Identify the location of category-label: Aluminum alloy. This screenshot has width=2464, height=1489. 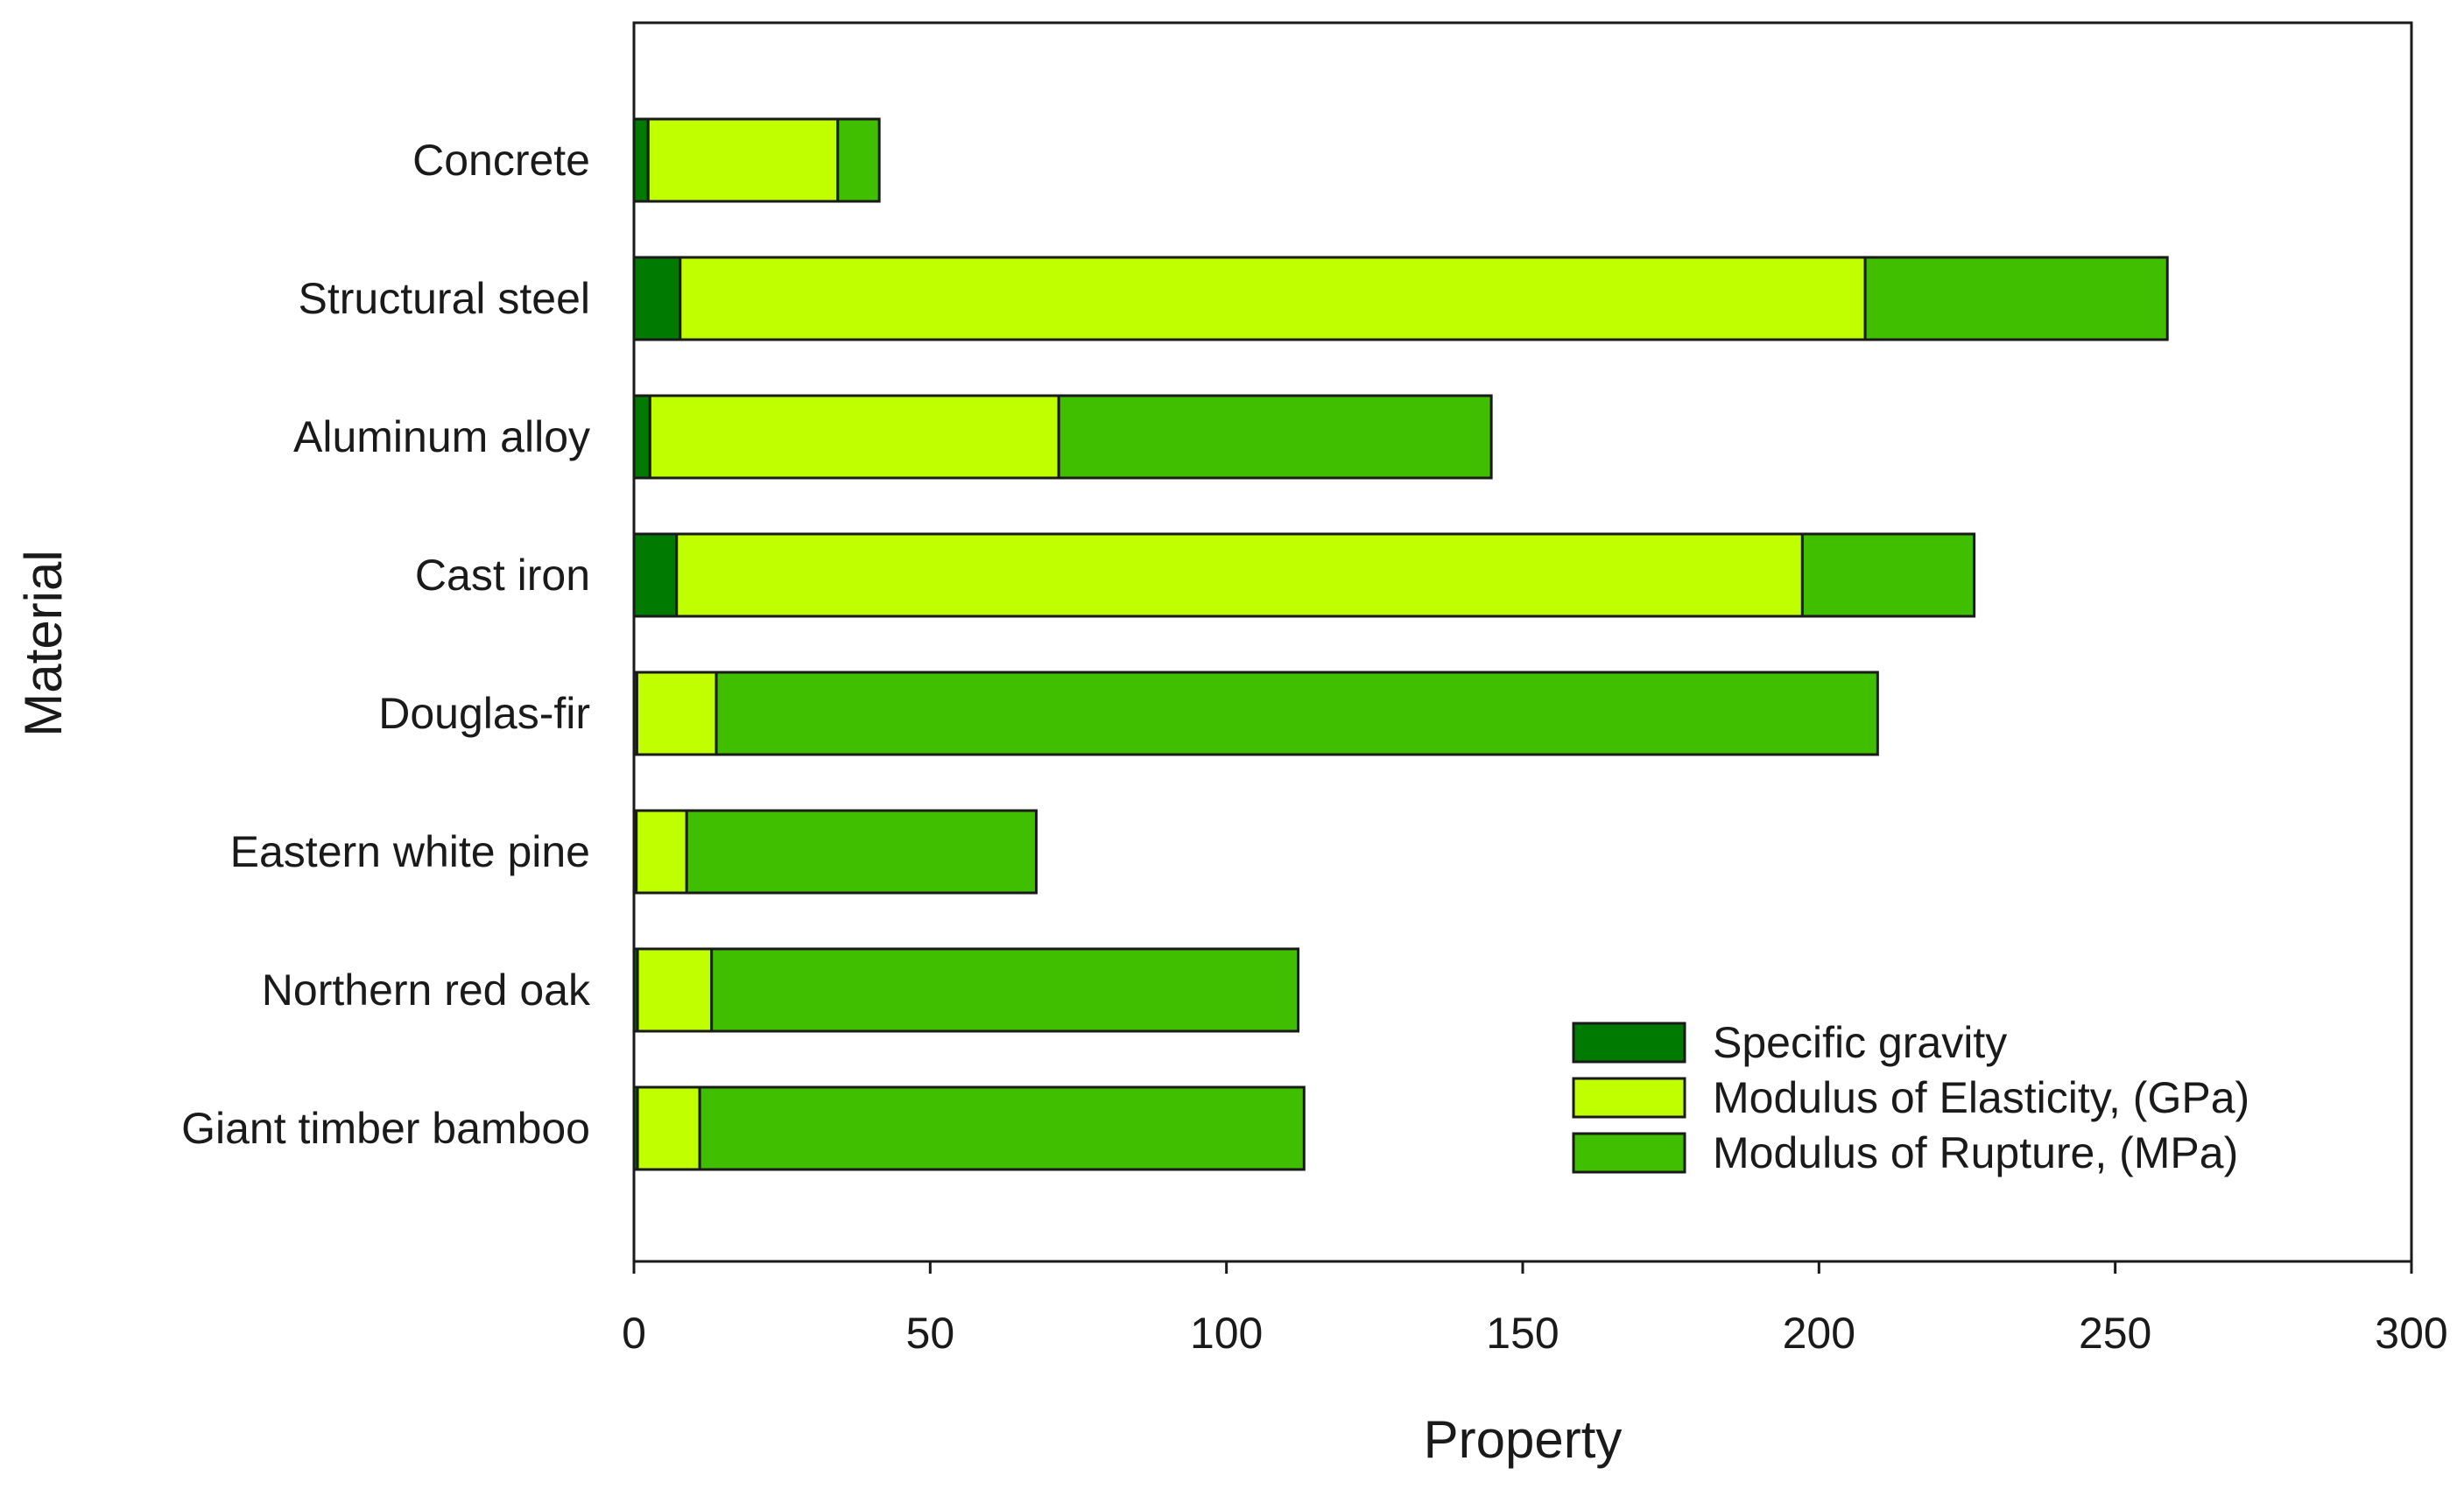
(441, 436).